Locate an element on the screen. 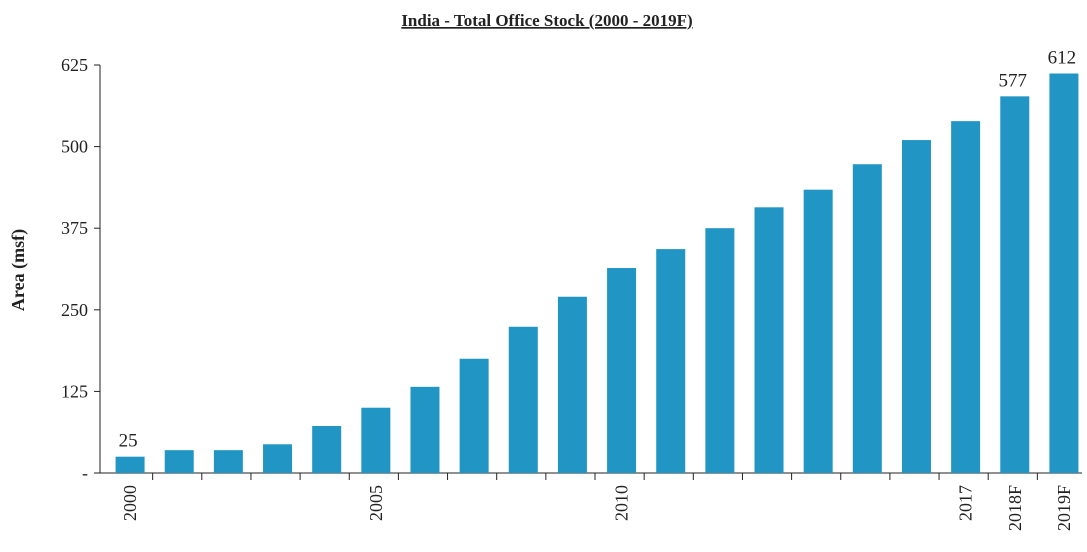  x-tick-label: 2000 is located at coordinates (130, 503).